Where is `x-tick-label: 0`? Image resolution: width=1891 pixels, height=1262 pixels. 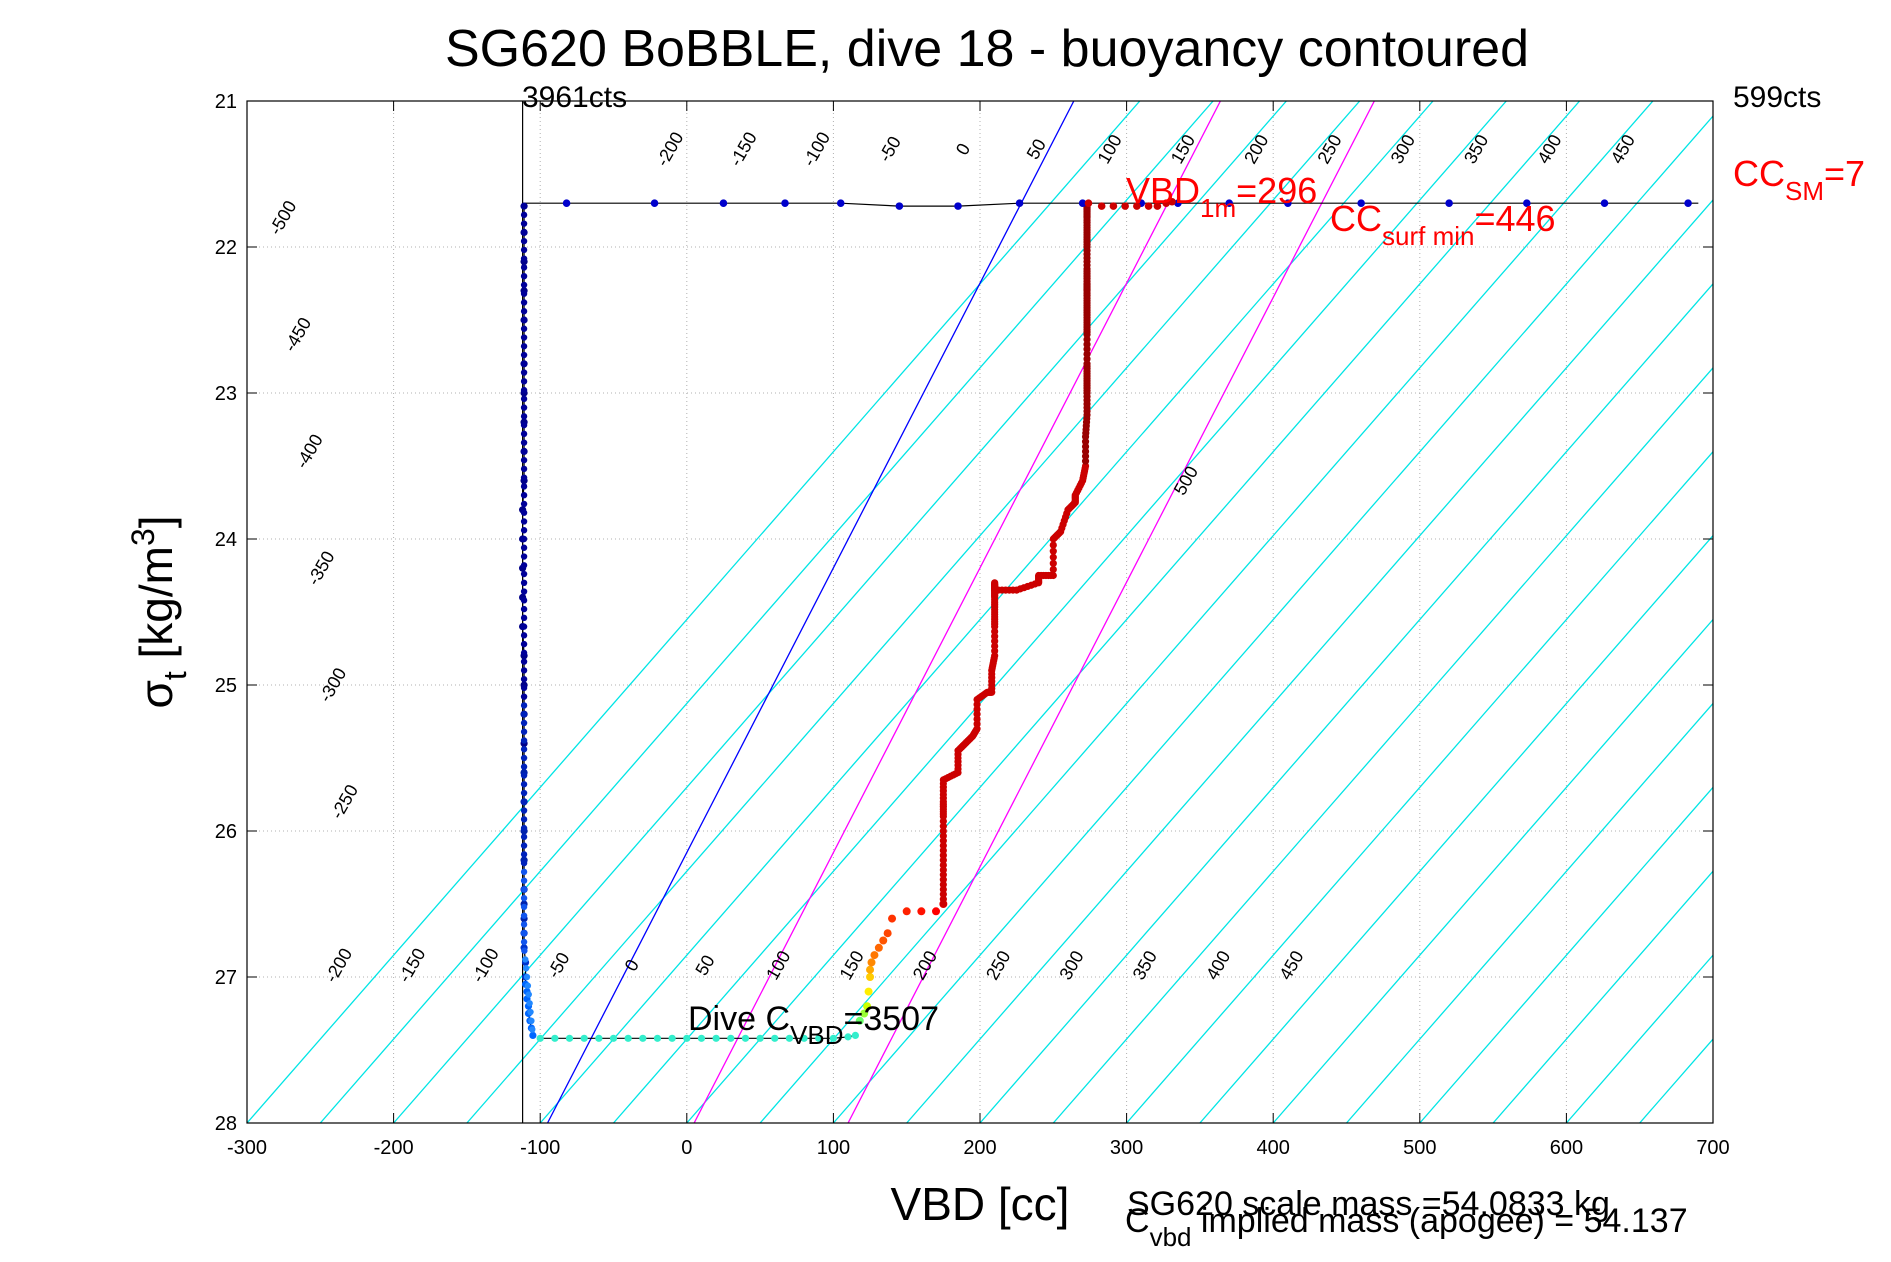
x-tick-label: 0 is located at coordinates (686, 1148).